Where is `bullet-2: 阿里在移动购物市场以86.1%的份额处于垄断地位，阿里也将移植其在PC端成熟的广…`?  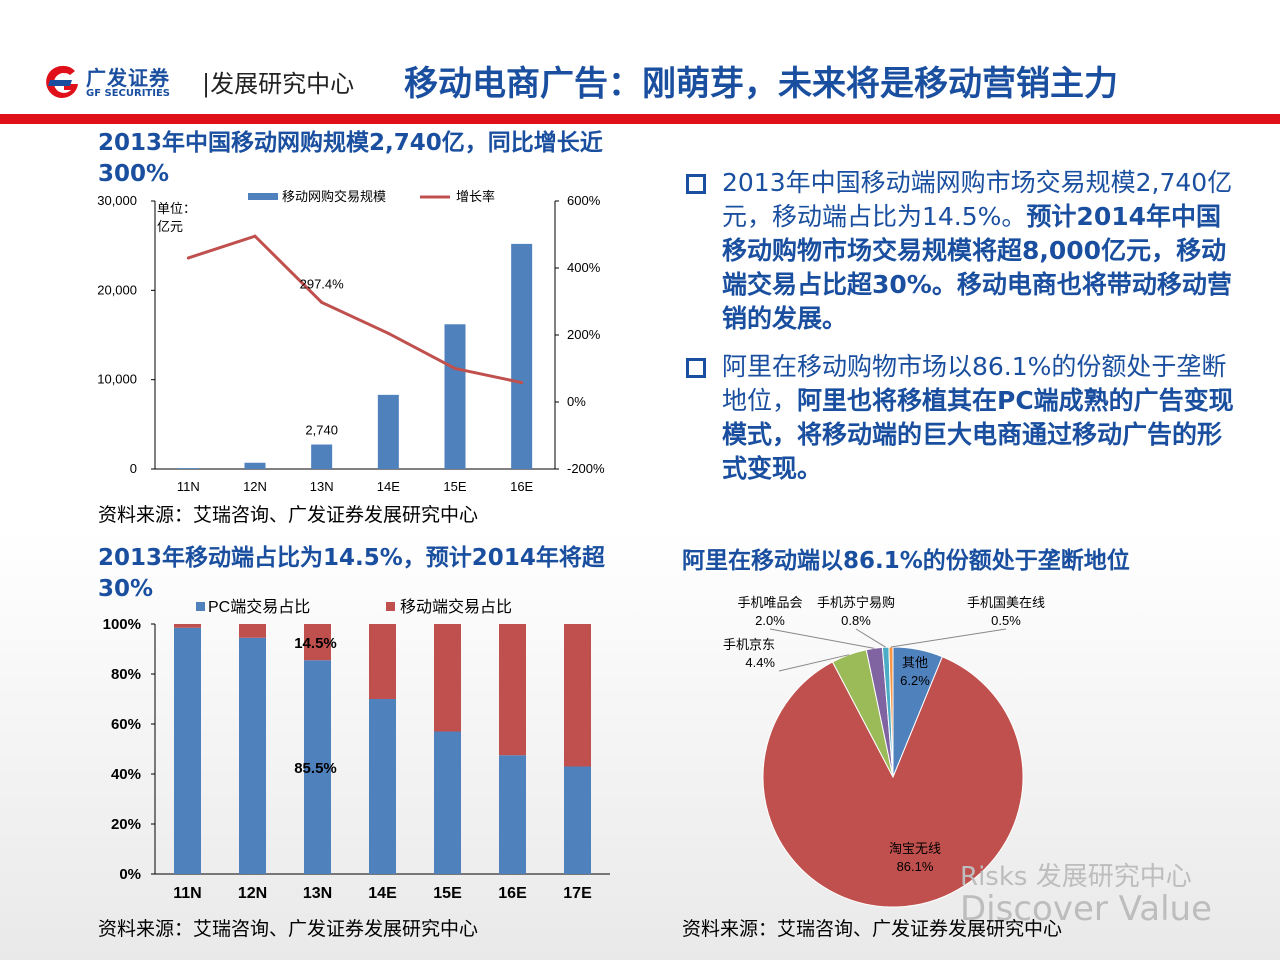 bullet-2: 阿里在移动购物市场以86.1%的份额处于垄断地位，阿里也将移植其在PC端成熟的广… is located at coordinates (964, 418).